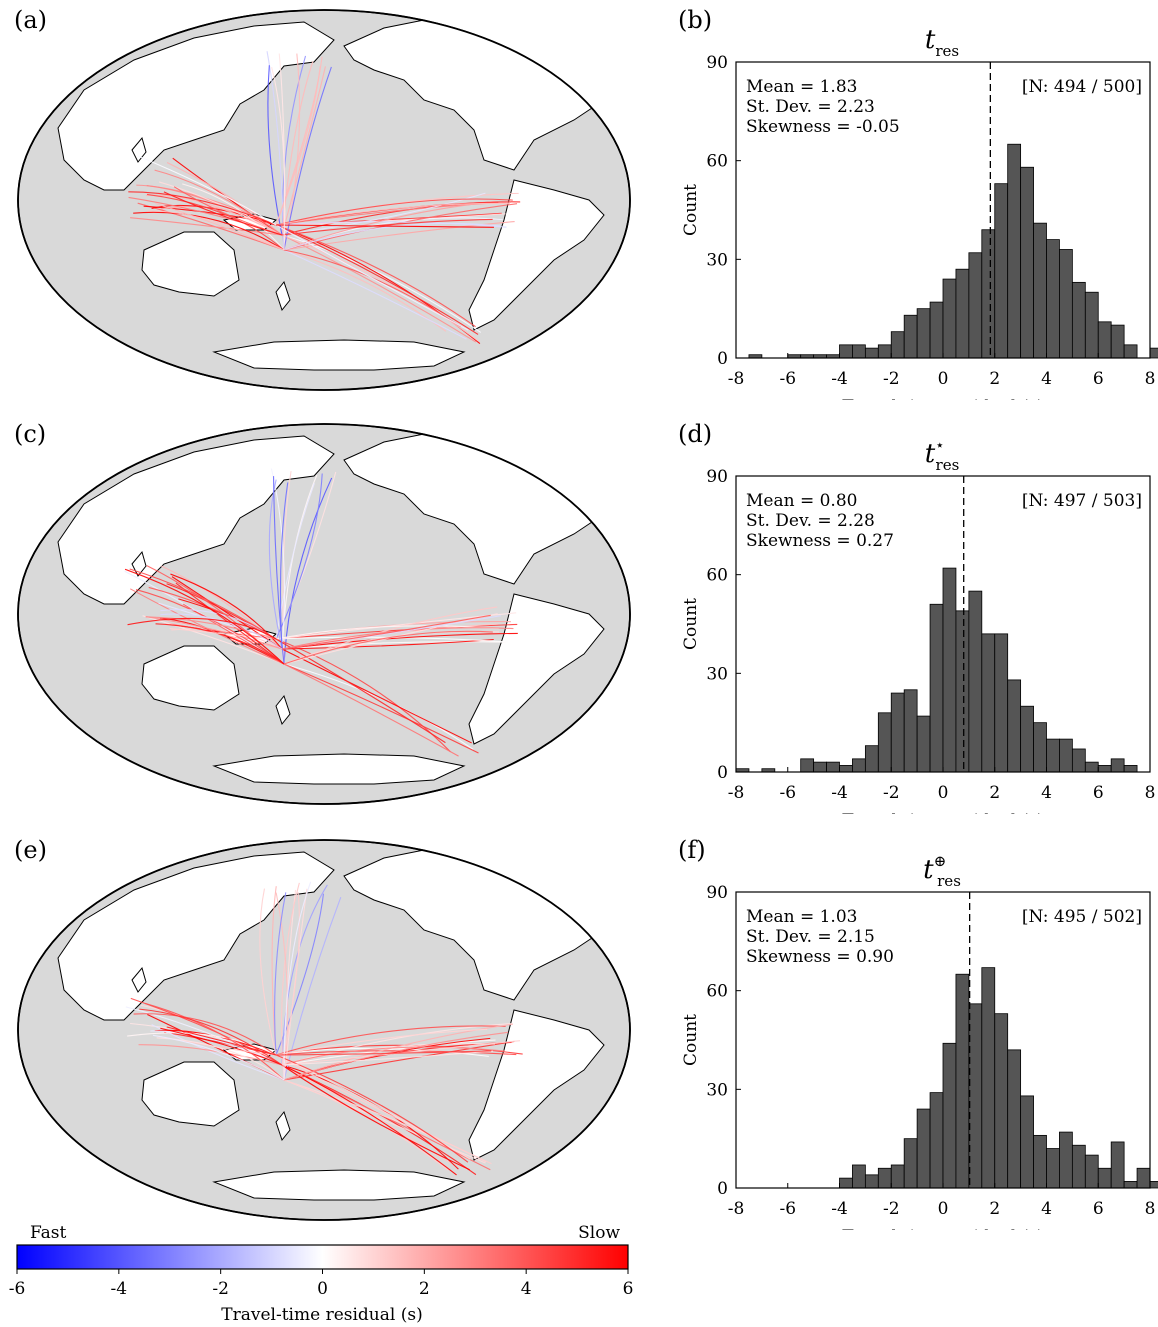 This screenshot has height=1327, width=1158. What do you see at coordinates (717, 477) in the screenshot?
I see `y-tick-label: 90` at bounding box center [717, 477].